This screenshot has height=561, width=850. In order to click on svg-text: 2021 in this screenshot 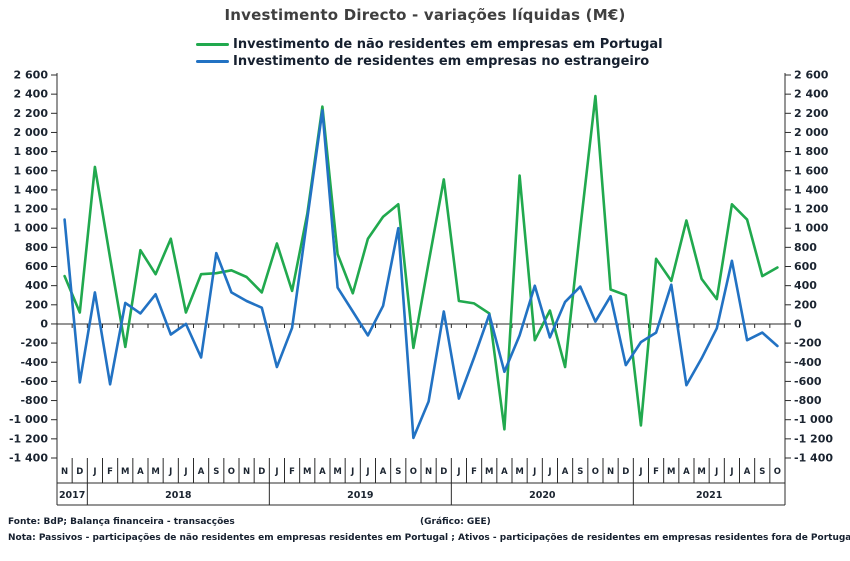, I will do `click(709, 495)`.